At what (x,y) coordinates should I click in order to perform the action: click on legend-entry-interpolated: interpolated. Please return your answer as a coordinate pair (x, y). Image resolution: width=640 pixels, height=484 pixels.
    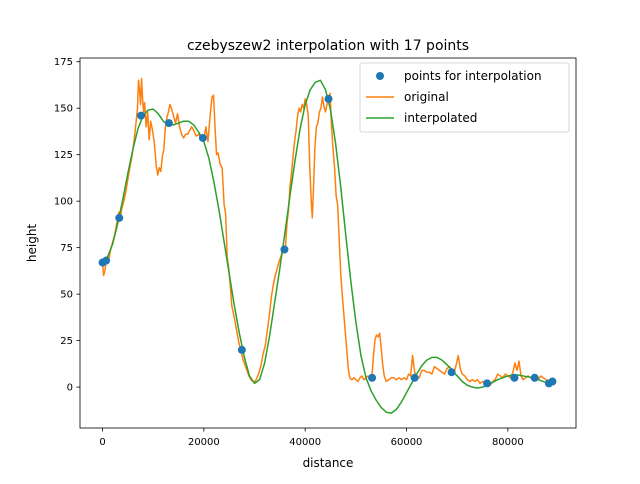
    Looking at the image, I should click on (421, 118).